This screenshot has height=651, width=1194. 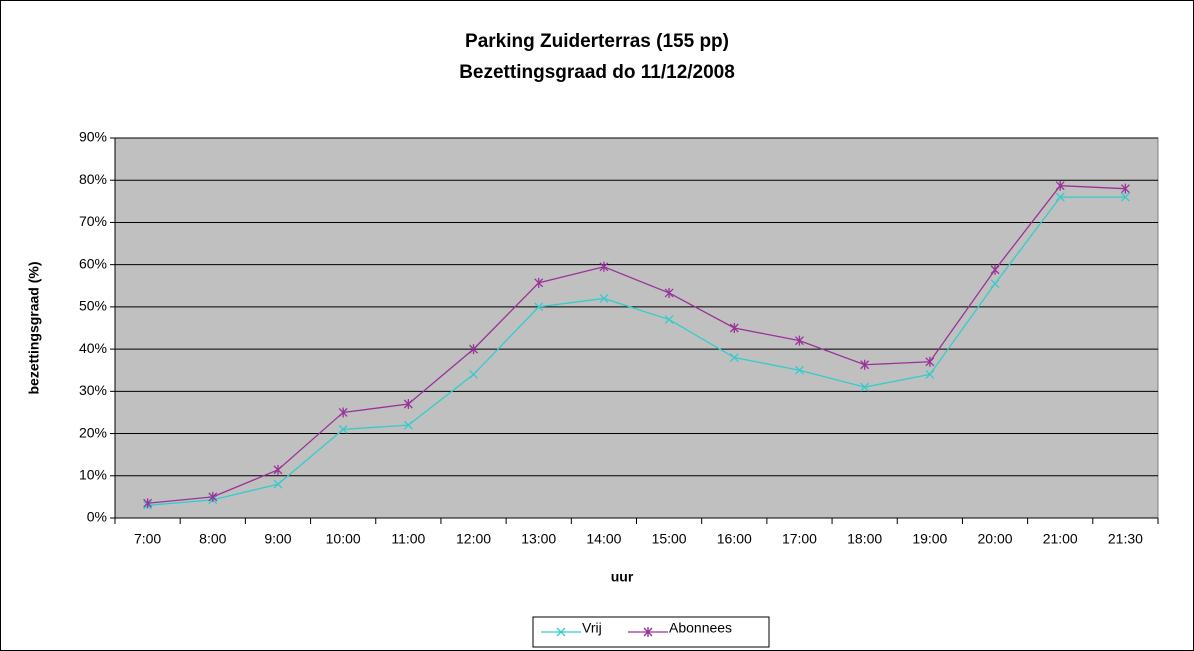 What do you see at coordinates (597, 41) in the screenshot?
I see `chart-title: Parking Zuiderterras (155 pp)` at bounding box center [597, 41].